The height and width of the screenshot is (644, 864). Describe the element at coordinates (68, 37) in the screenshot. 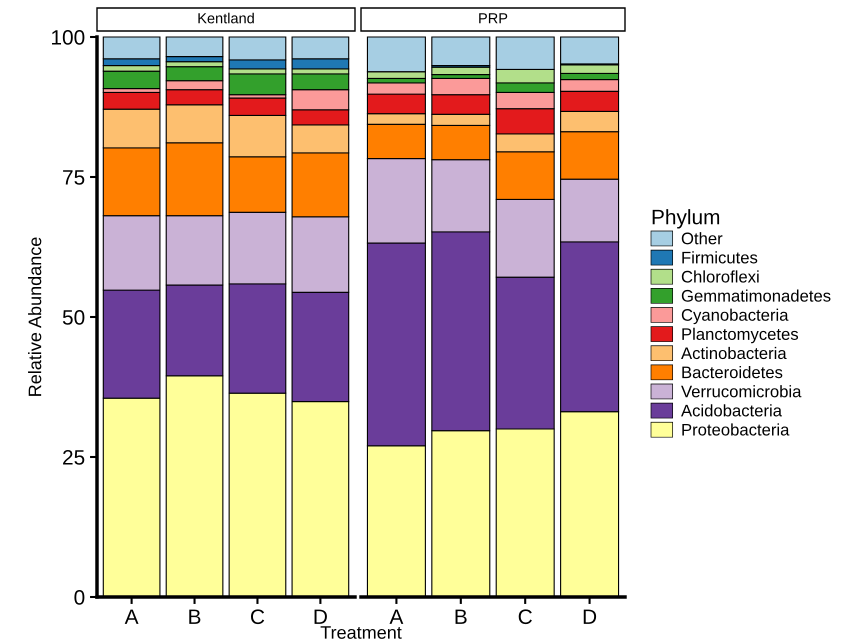

I see `y-tick-label: 100` at that location.